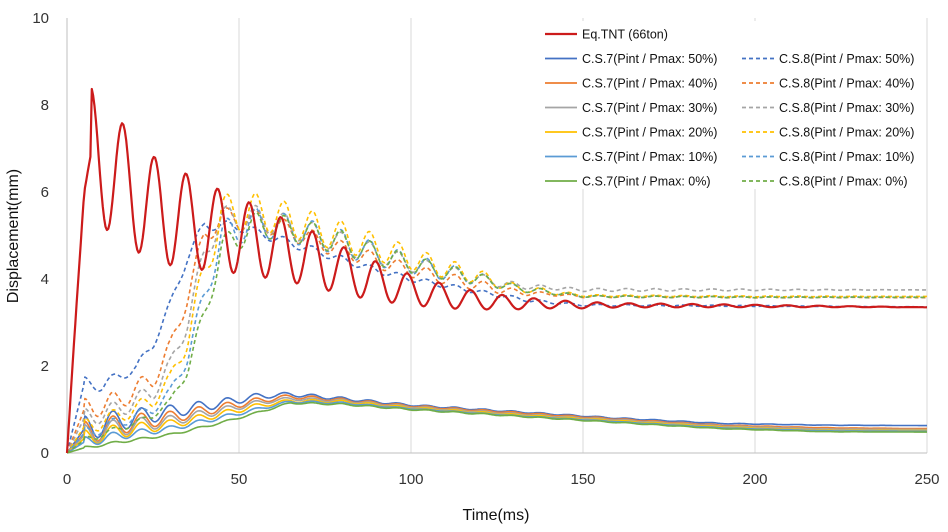 The height and width of the screenshot is (532, 948). What do you see at coordinates (45, 279) in the screenshot?
I see `y-tick-label: 4` at bounding box center [45, 279].